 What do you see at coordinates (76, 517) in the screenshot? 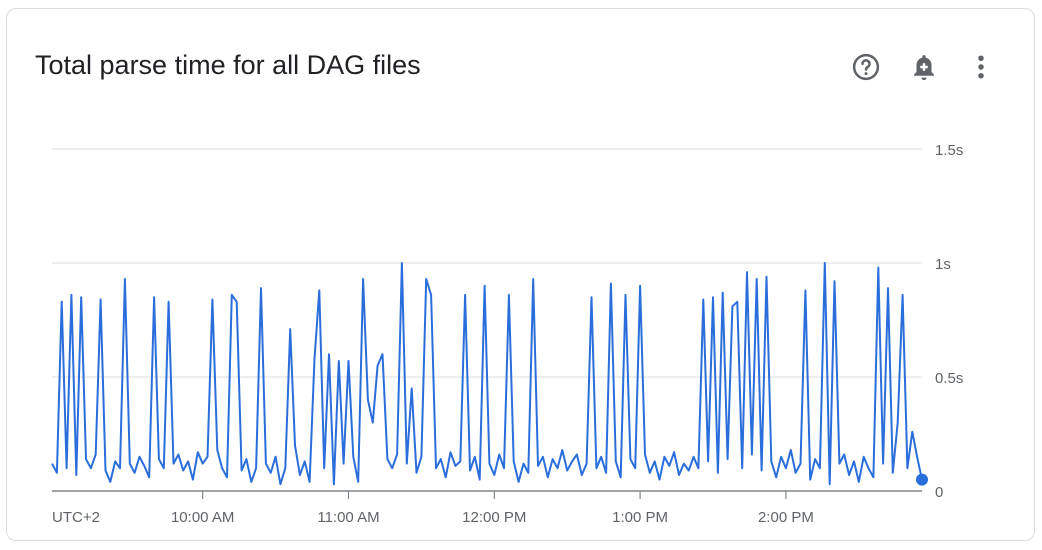
I see `timezone-label: UTC+2` at bounding box center [76, 517].